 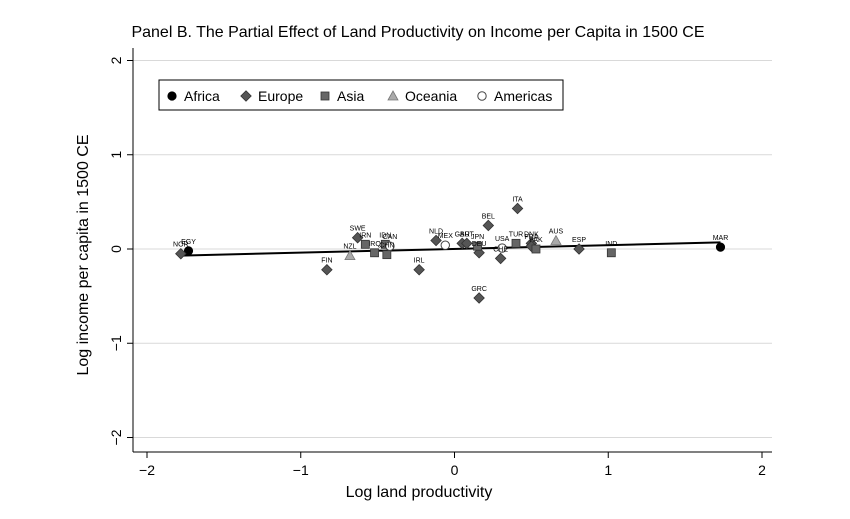 I want to click on point-label-chn: CHN, so click(x=386, y=246).